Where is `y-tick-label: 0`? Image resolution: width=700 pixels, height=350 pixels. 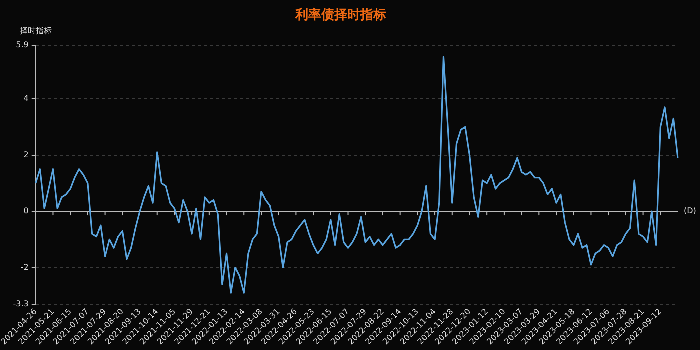
y-tick-label: 0 is located at coordinates (26, 211).